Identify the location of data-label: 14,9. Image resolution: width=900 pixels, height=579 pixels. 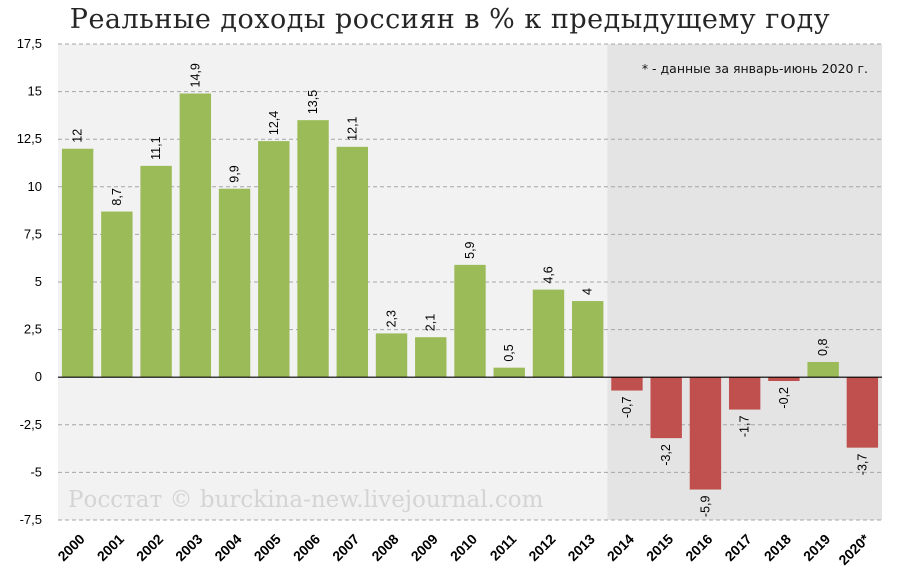
(195, 75).